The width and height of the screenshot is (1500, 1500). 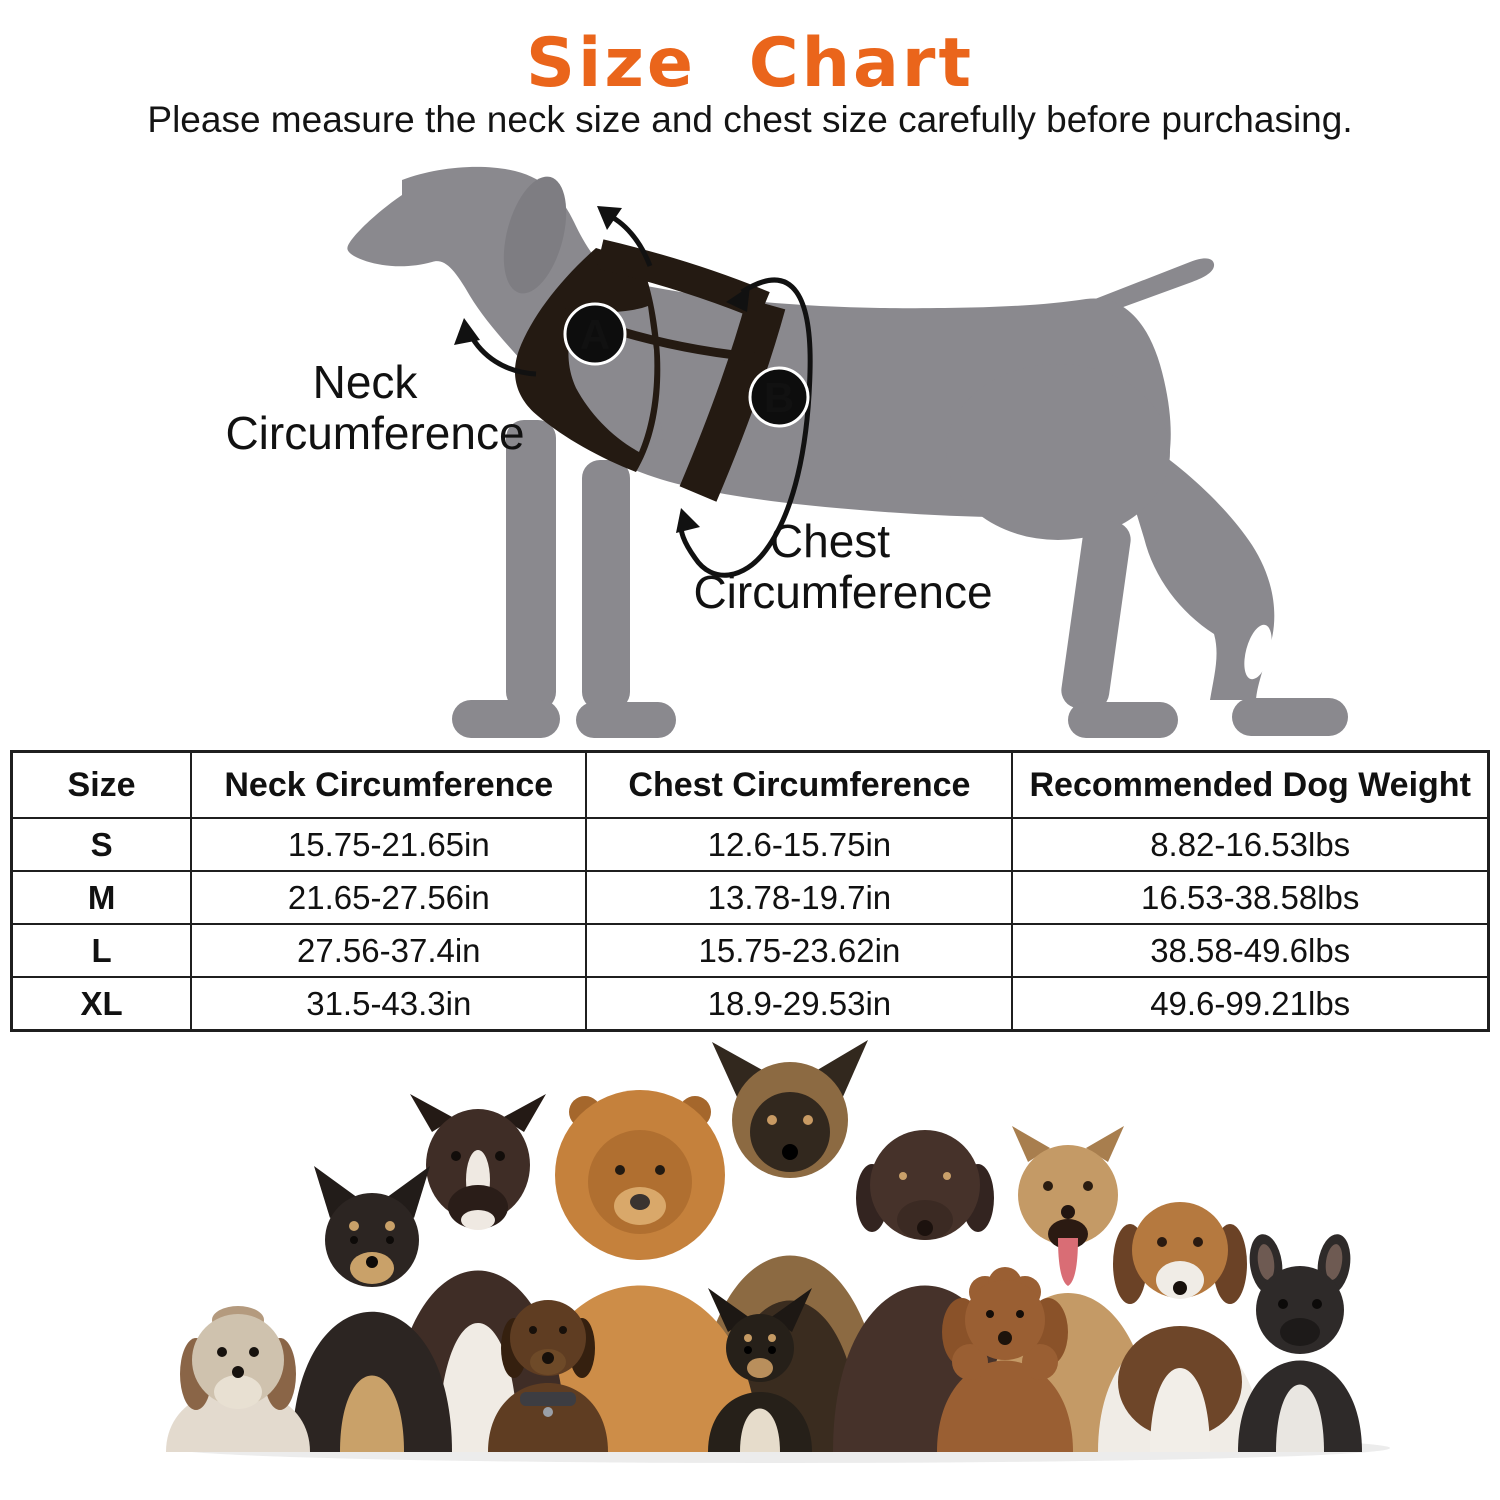 What do you see at coordinates (374, 433) in the screenshot?
I see `neck-label-line2: Circumference` at bounding box center [374, 433].